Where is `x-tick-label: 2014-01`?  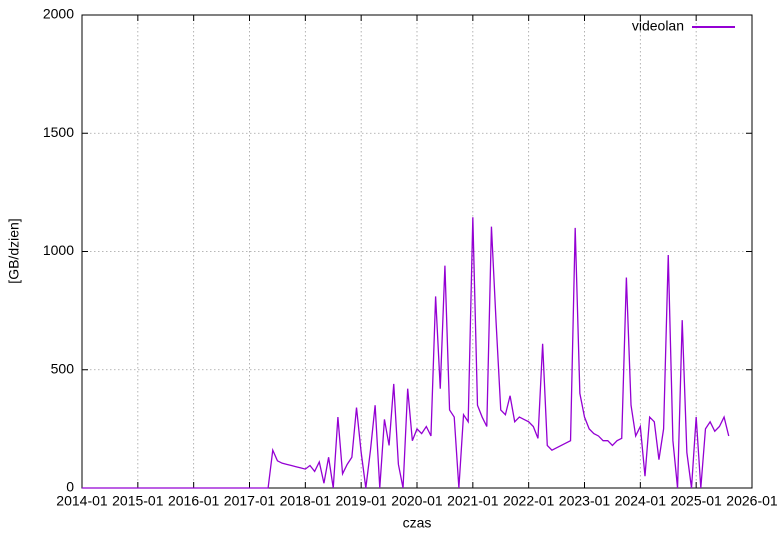
x-tick-label: 2014-01 is located at coordinates (82, 501).